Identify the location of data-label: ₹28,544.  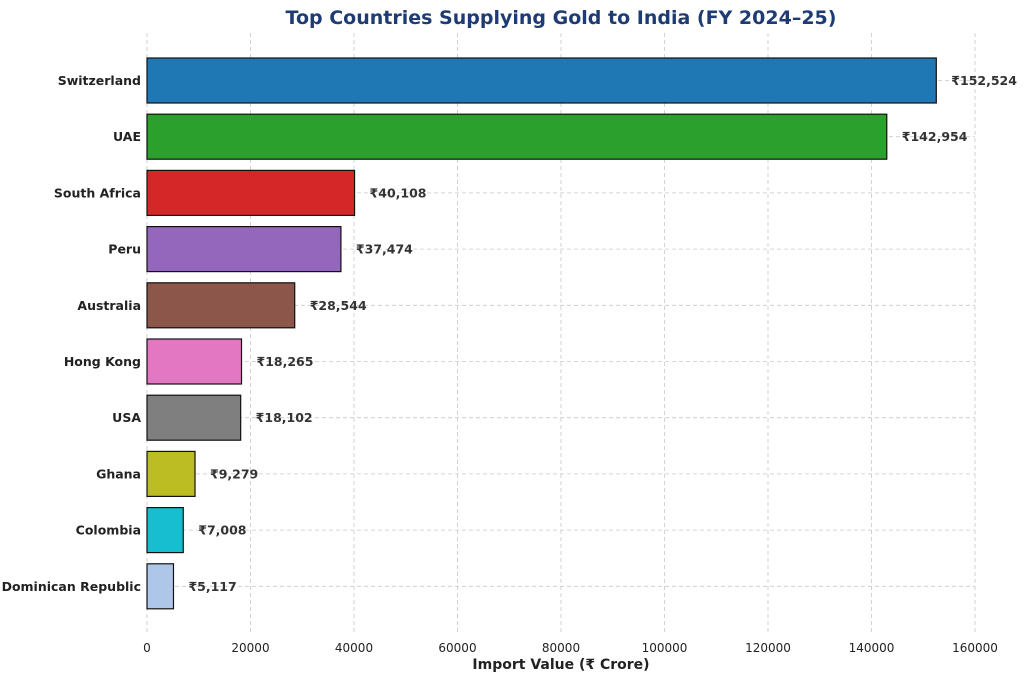
(338, 305).